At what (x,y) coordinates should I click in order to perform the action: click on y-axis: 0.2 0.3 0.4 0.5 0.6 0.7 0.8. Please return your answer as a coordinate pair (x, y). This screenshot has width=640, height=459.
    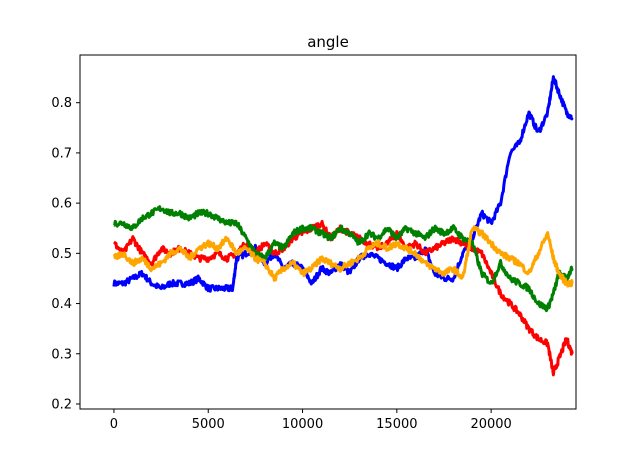
    Looking at the image, I should click on (65, 254).